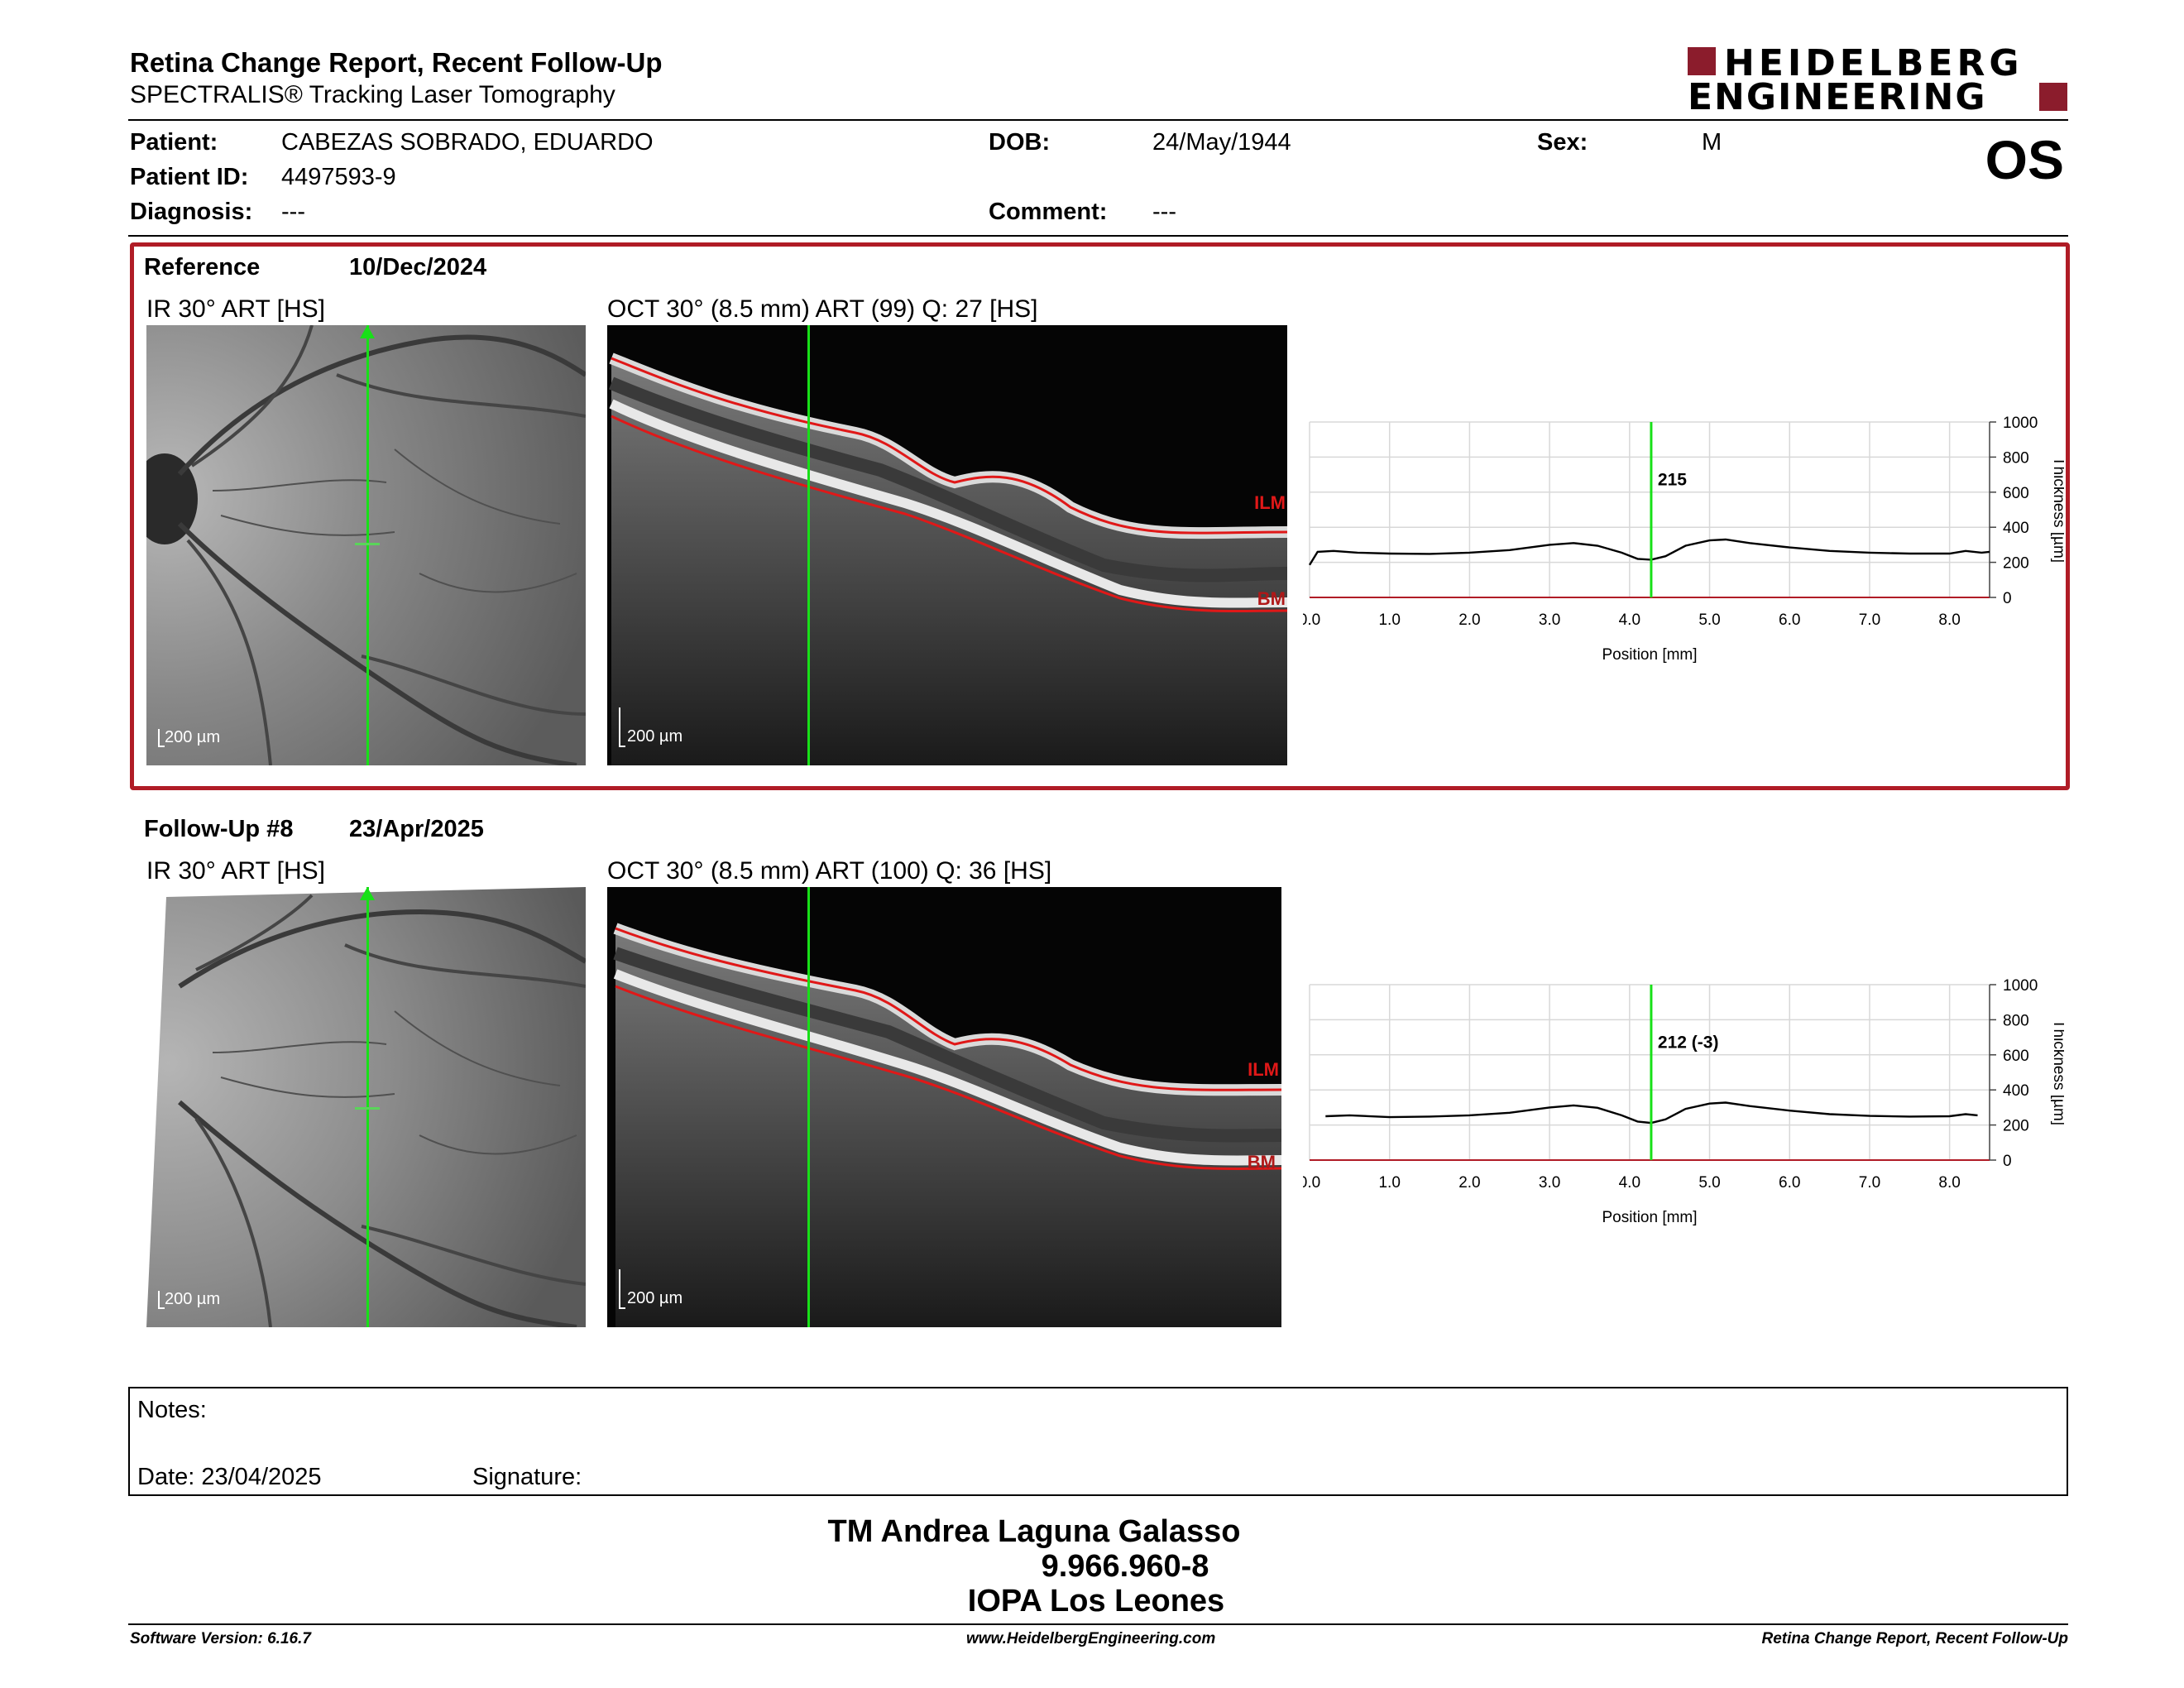 The height and width of the screenshot is (1688, 2184). I want to click on report-subtitle: SPECTRALIS® Tracking Laser Tomography, so click(372, 94).